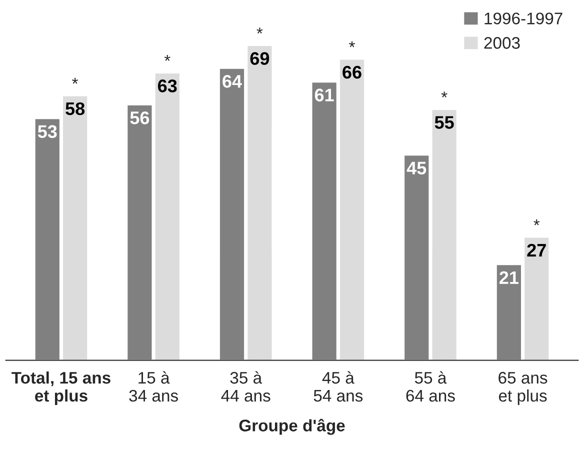 Image resolution: width=584 pixels, height=462 pixels. What do you see at coordinates (523, 18) in the screenshot?
I see `legend-label: 1996-1997` at bounding box center [523, 18].